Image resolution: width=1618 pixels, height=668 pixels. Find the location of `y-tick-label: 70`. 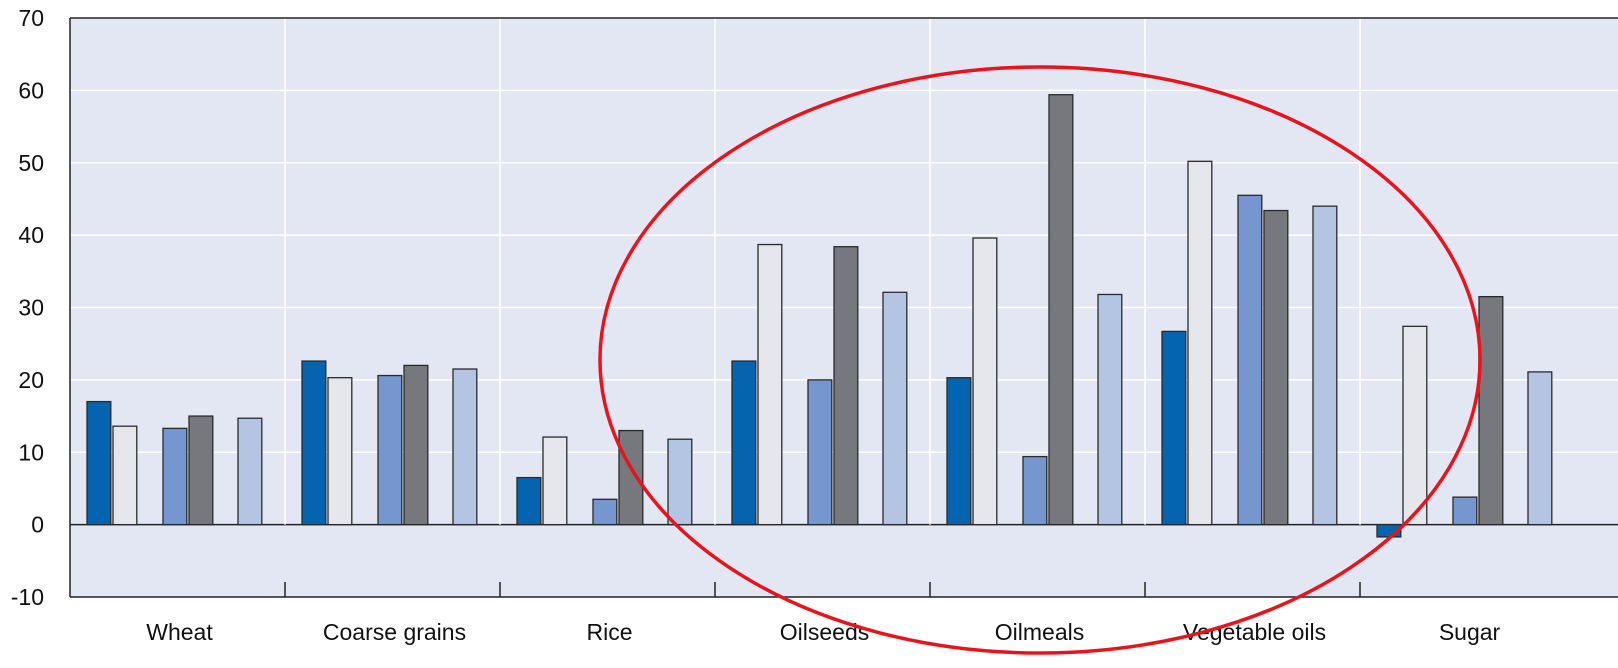

y-tick-label: 70 is located at coordinates (31, 18).